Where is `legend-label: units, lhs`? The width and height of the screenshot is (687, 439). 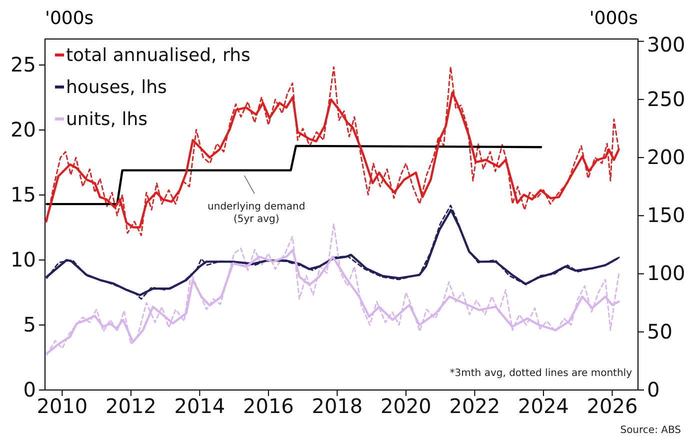 legend-label: units, lhs is located at coordinates (107, 119).